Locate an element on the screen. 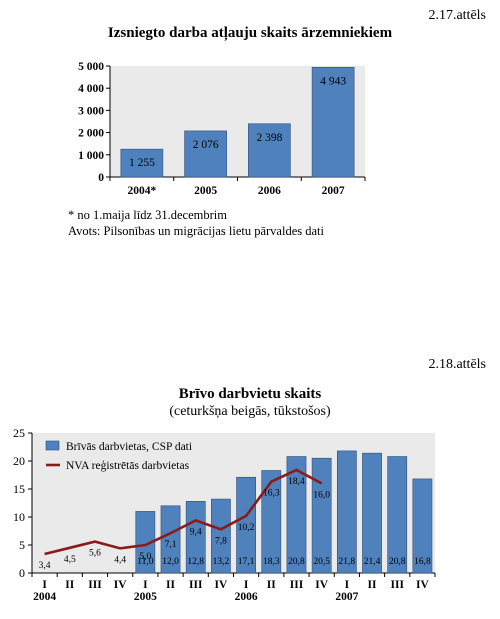 The image size is (500, 619). line-value-label: 16,0 is located at coordinates (321, 495).